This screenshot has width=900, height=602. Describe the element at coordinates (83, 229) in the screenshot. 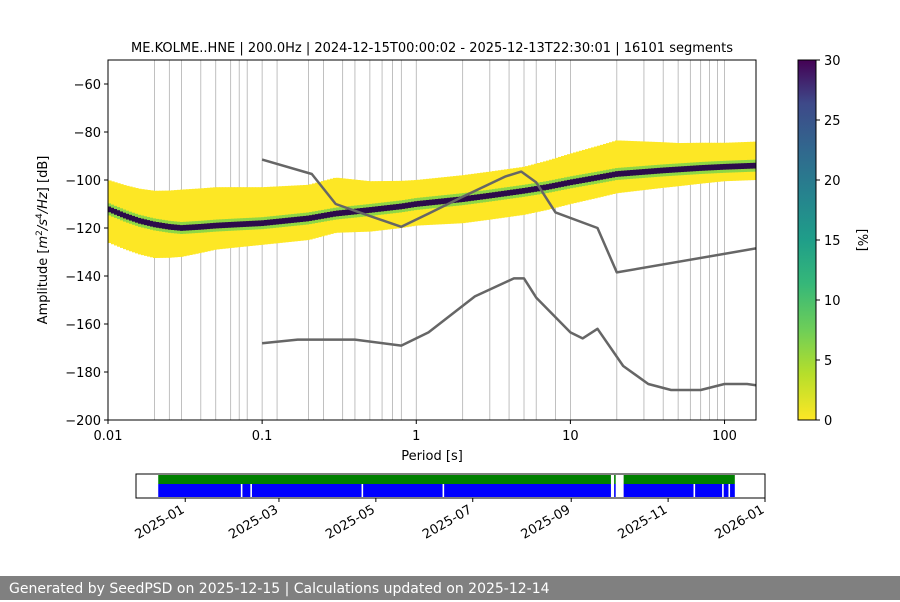

I see `y-tick-label: −120` at that location.